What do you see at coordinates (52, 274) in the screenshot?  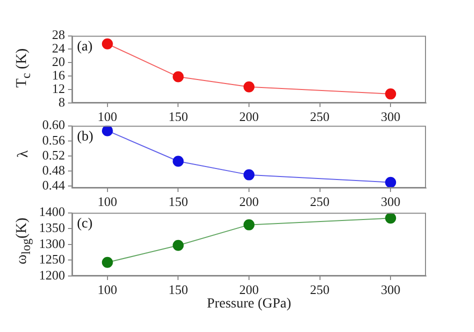 I see `y-tick-label: 1200` at bounding box center [52, 274].